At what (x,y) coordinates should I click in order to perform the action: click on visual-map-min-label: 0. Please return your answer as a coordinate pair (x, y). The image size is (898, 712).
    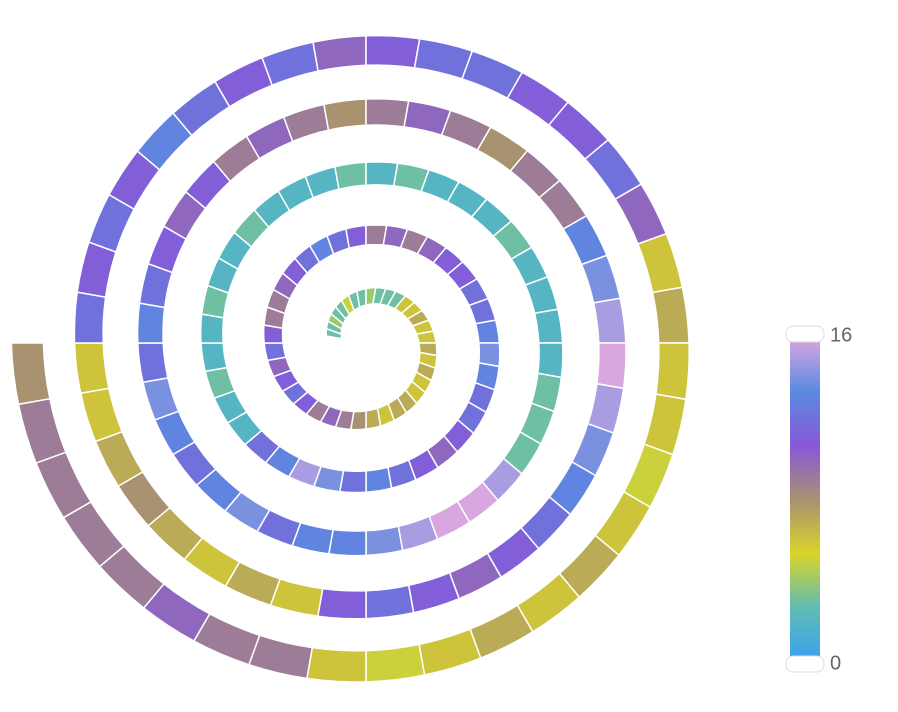
    Looking at the image, I should click on (835, 663).